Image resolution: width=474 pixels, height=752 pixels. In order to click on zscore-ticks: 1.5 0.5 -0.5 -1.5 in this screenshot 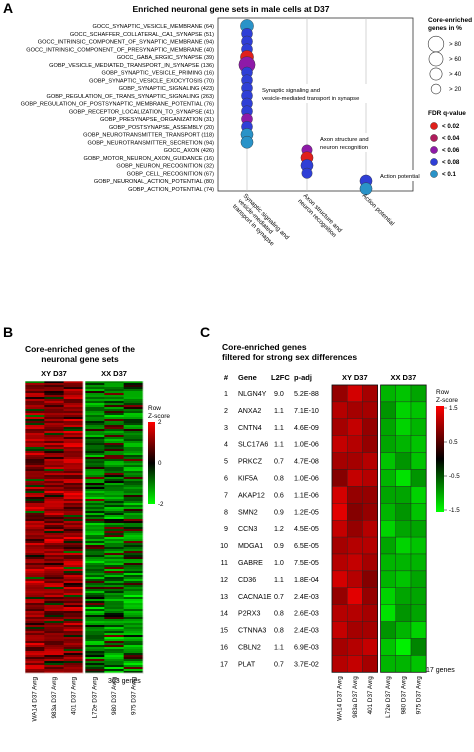, I will do `click(452, 459)`.